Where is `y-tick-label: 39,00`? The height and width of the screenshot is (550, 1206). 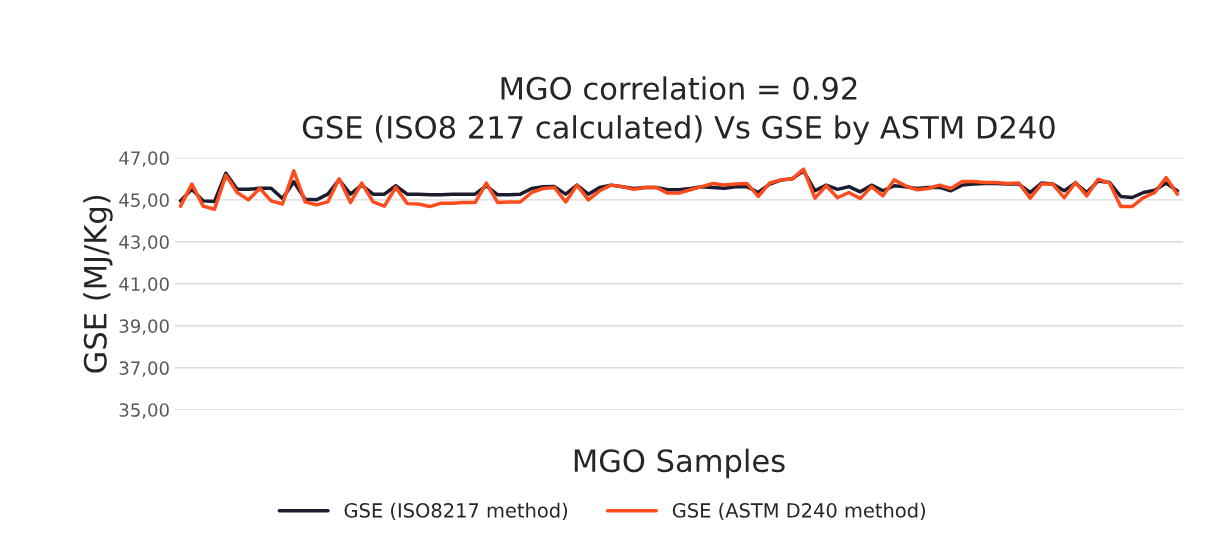 y-tick-label: 39,00 is located at coordinates (144, 327).